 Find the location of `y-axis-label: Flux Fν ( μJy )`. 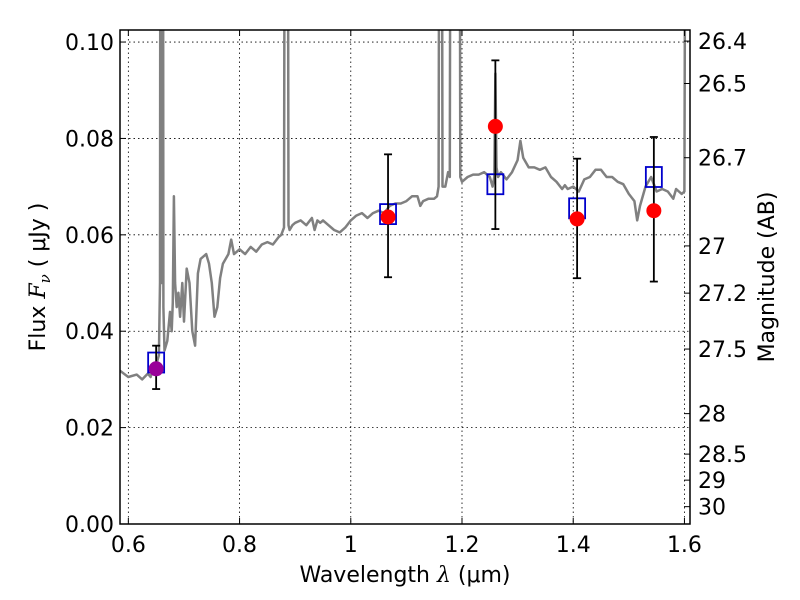

y-axis-label: Flux Fν ( μJy ) is located at coordinates (40, 277).